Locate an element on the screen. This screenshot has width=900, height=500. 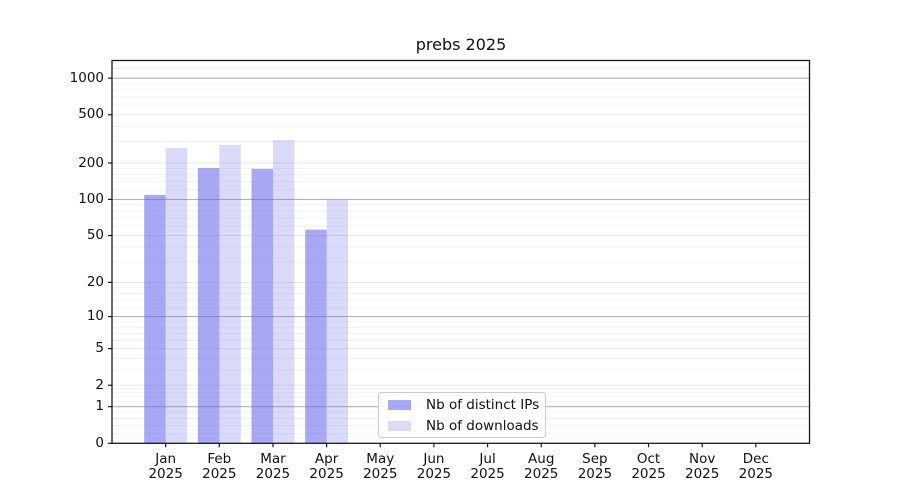
x-tick-month: Oct is located at coordinates (648, 459).